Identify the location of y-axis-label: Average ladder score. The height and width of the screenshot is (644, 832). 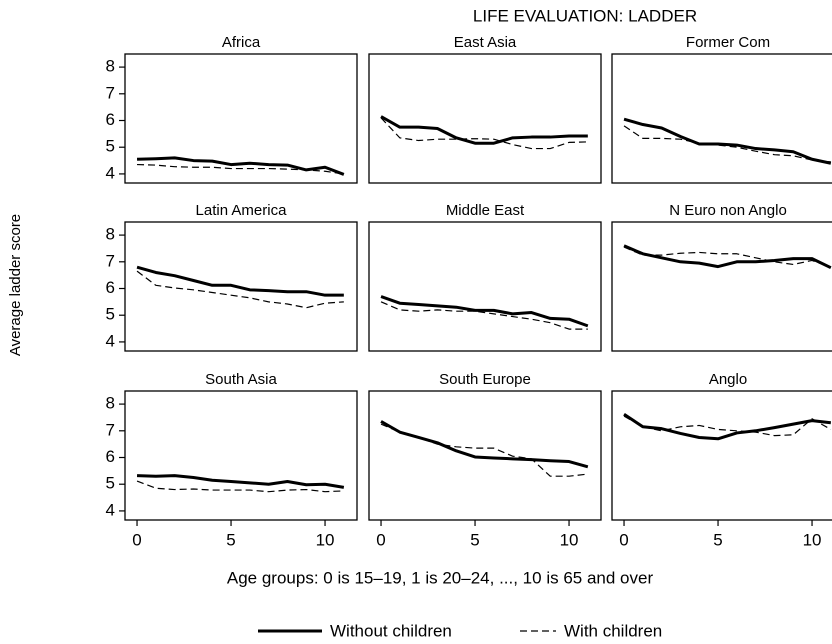
(15, 285).